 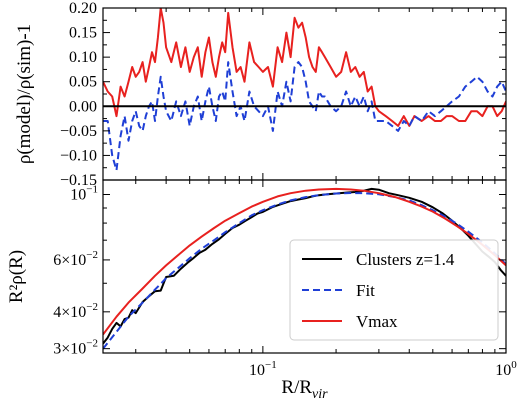 What do you see at coordinates (296, 387) in the screenshot?
I see `x-axis-label-main: R/R` at bounding box center [296, 387].